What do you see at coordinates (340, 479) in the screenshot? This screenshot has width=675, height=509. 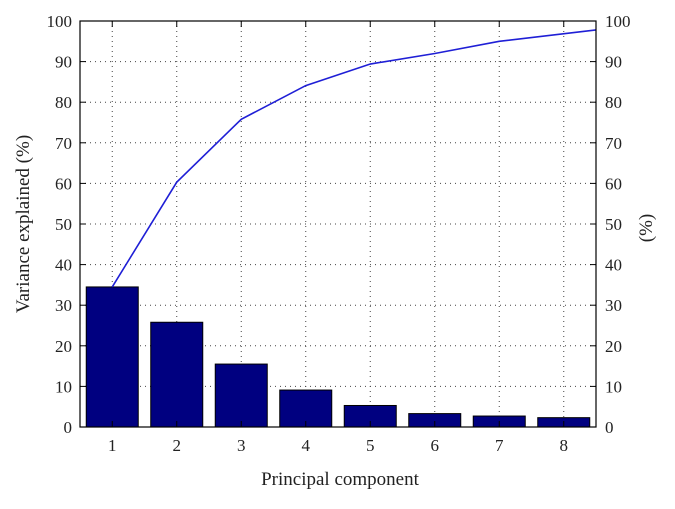 I see `x-axis-label: Principal component` at bounding box center [340, 479].